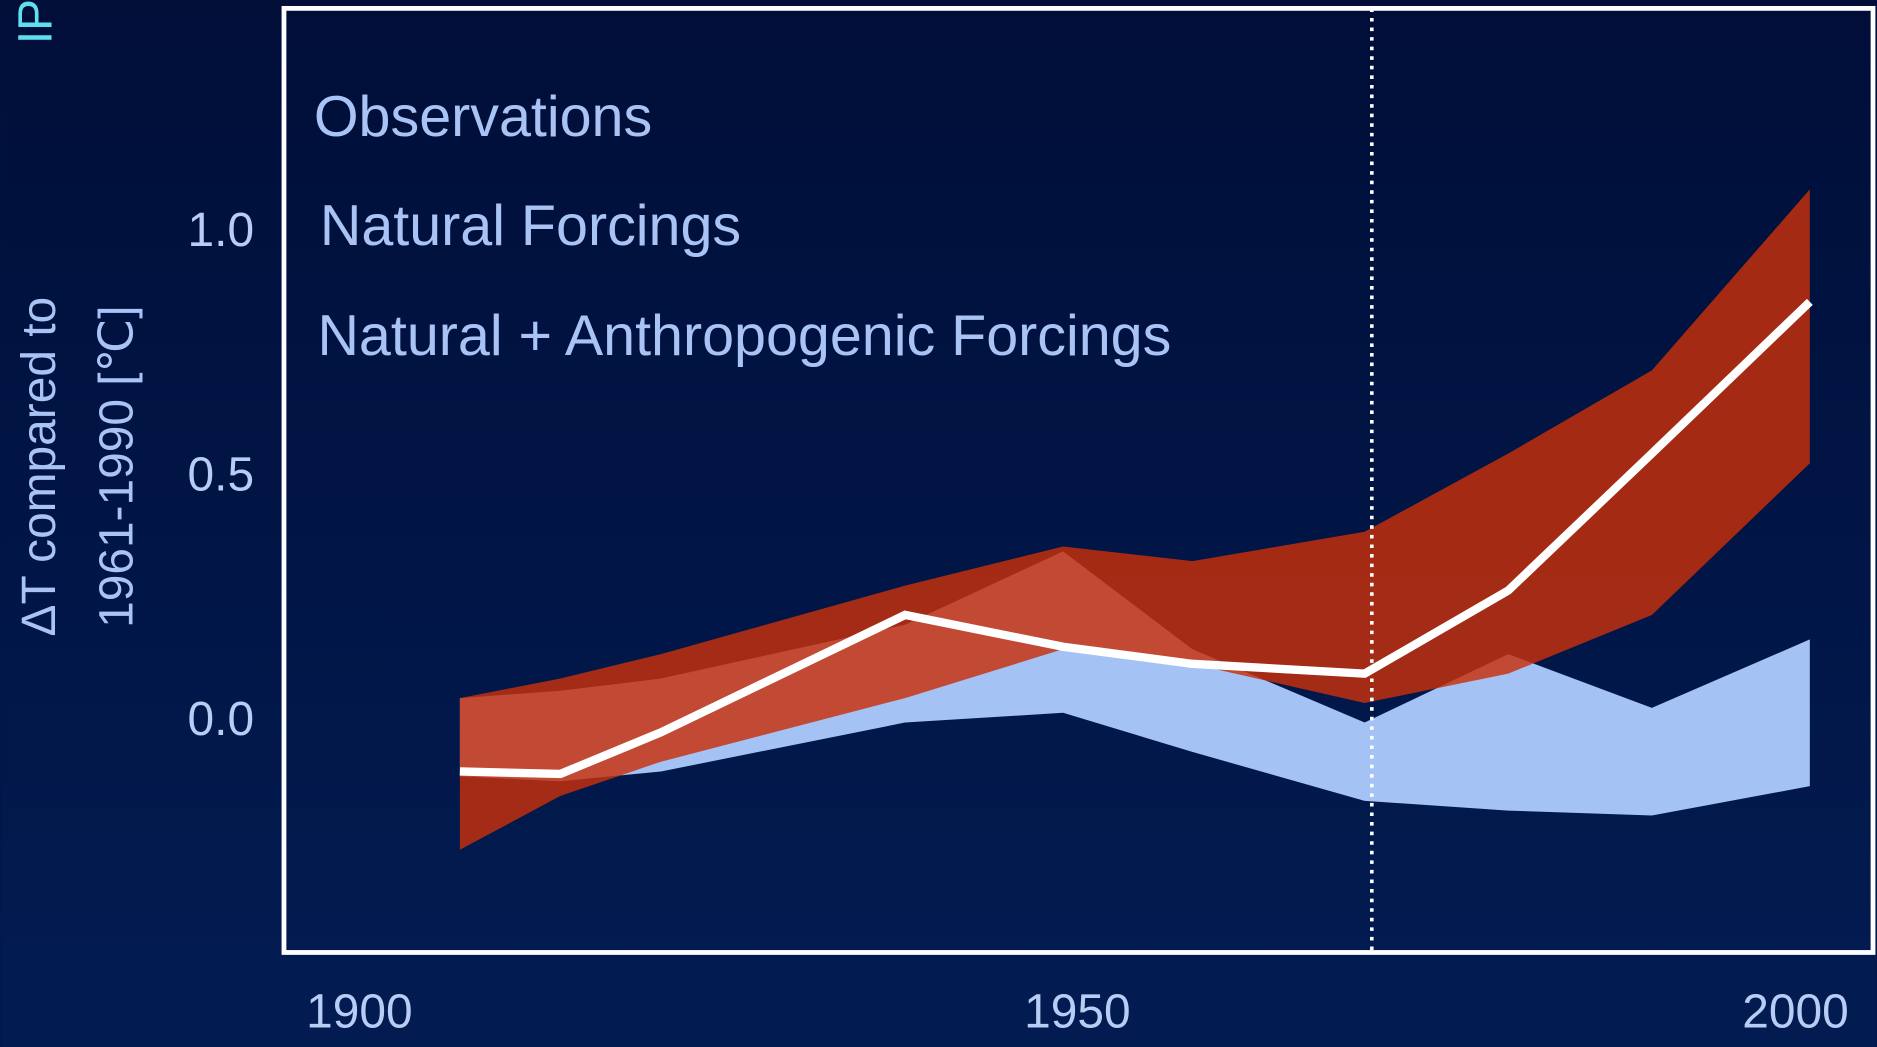  I want to click on y-tick-label: 0.5, so click(221, 475).